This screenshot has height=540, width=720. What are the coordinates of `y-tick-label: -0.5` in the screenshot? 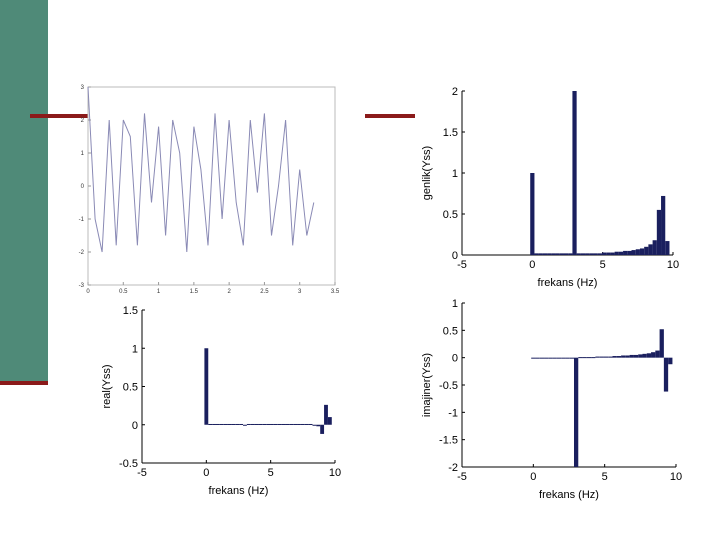 It's located at (128, 464).